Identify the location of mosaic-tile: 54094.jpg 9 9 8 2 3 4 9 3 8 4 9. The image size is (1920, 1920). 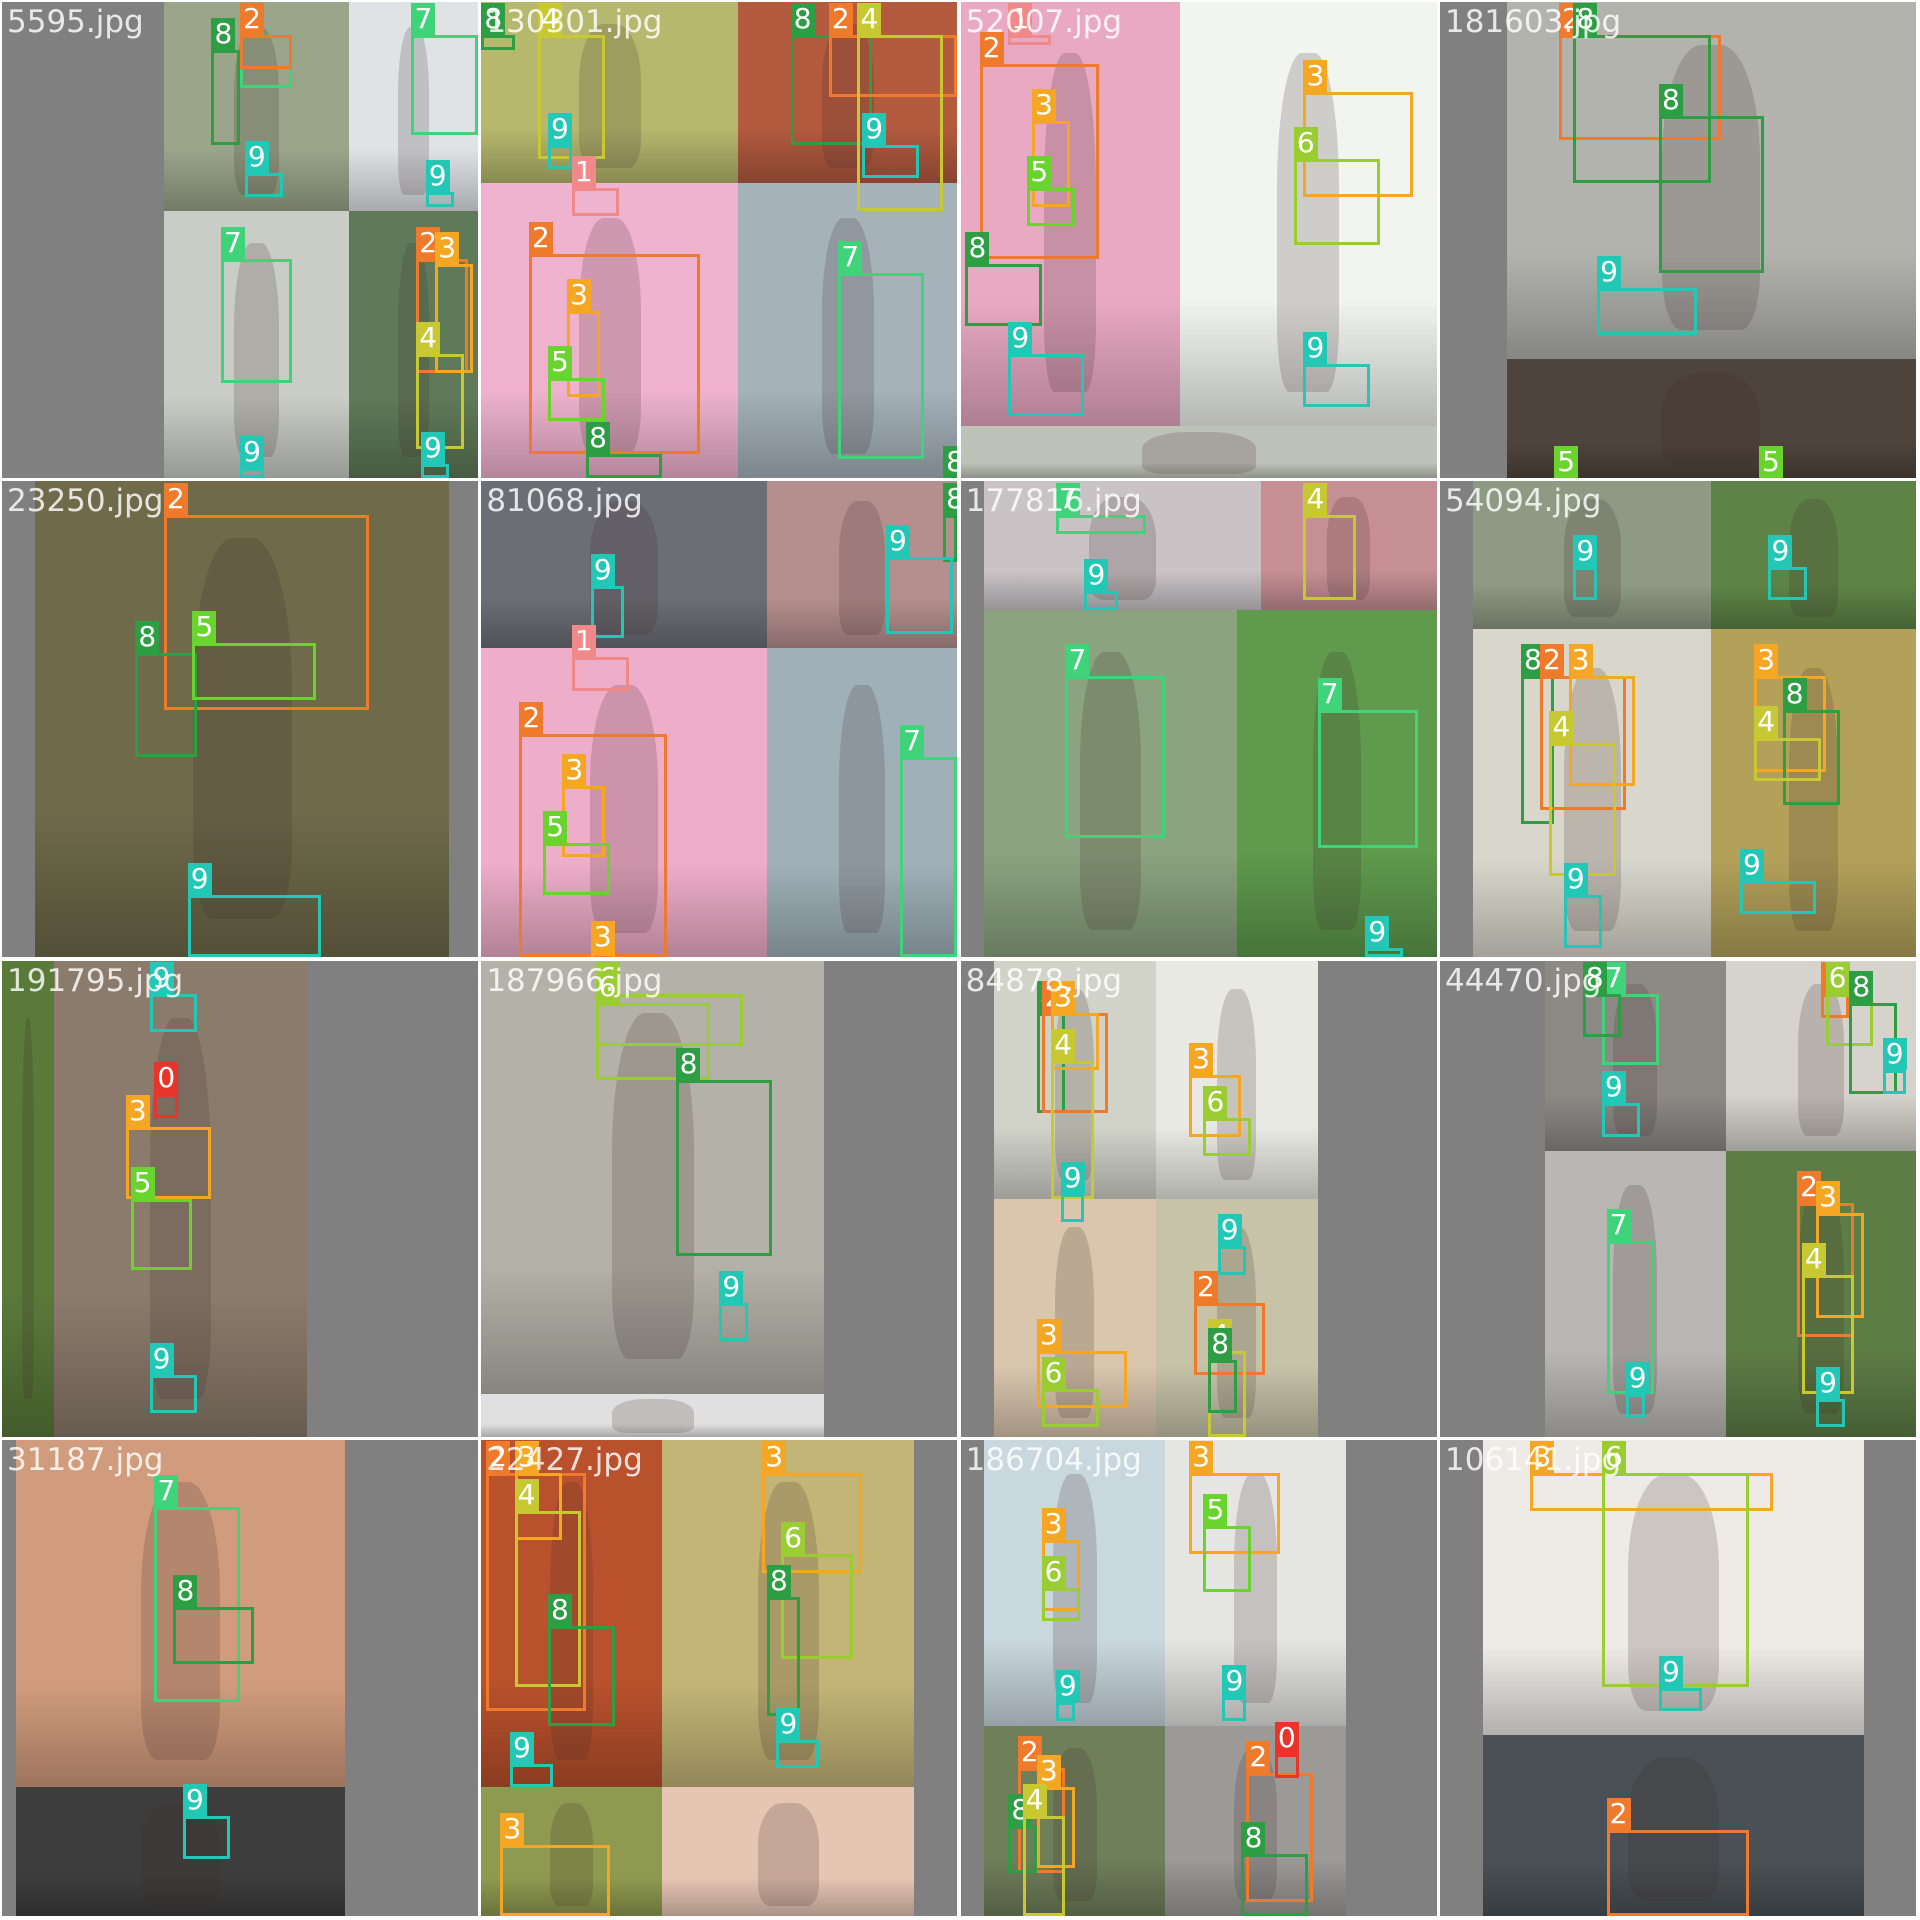
(1677, 719).